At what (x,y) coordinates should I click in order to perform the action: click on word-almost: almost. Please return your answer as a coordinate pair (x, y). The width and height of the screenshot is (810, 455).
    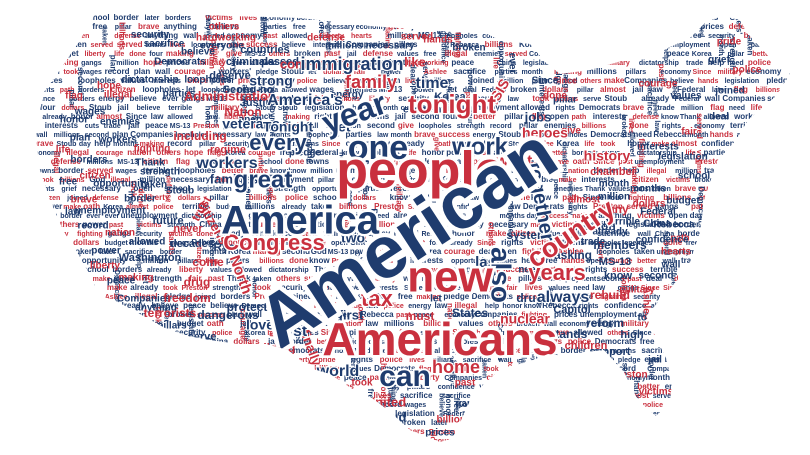
    Looking at the image, I should click on (584, 200).